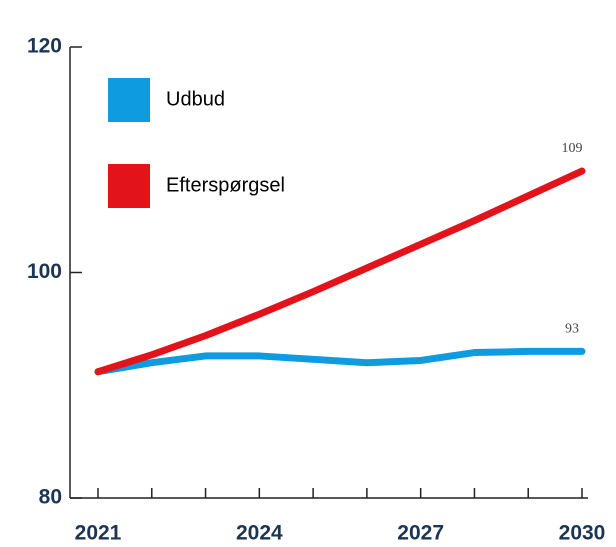 The image size is (616, 547). I want to click on legend-label: Udbud, so click(195, 99).